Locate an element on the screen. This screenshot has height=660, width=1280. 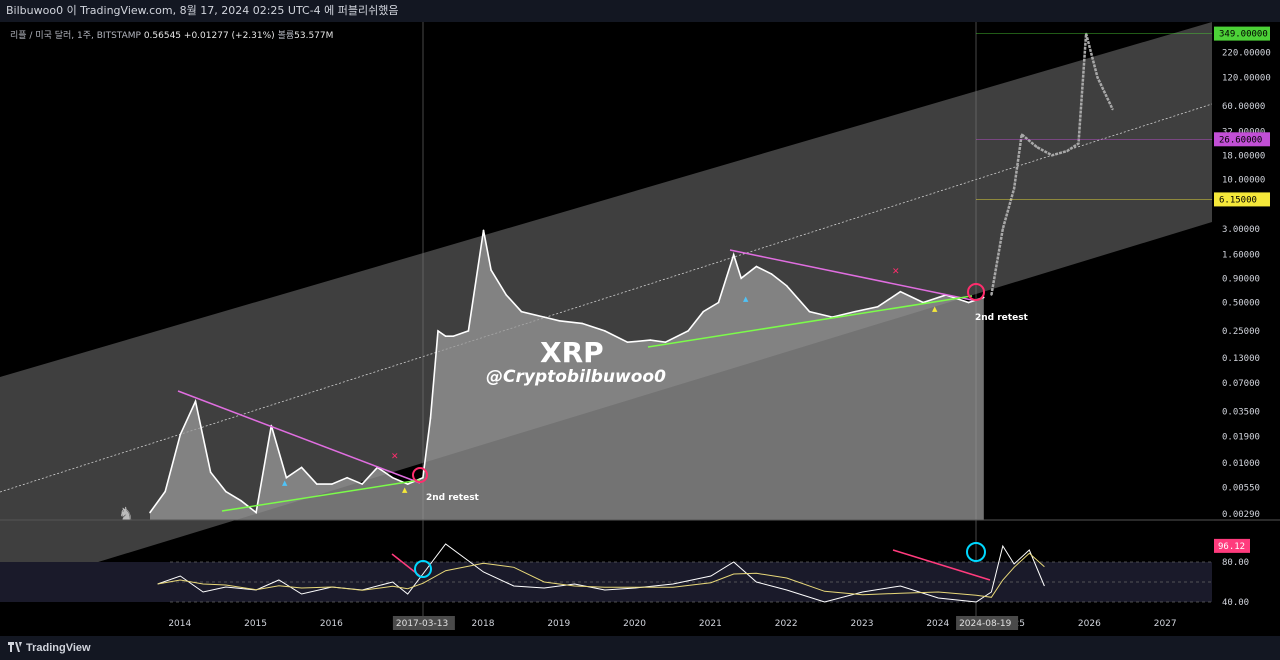
triangle-marker-2015: ▲ is located at coordinates (285, 483).